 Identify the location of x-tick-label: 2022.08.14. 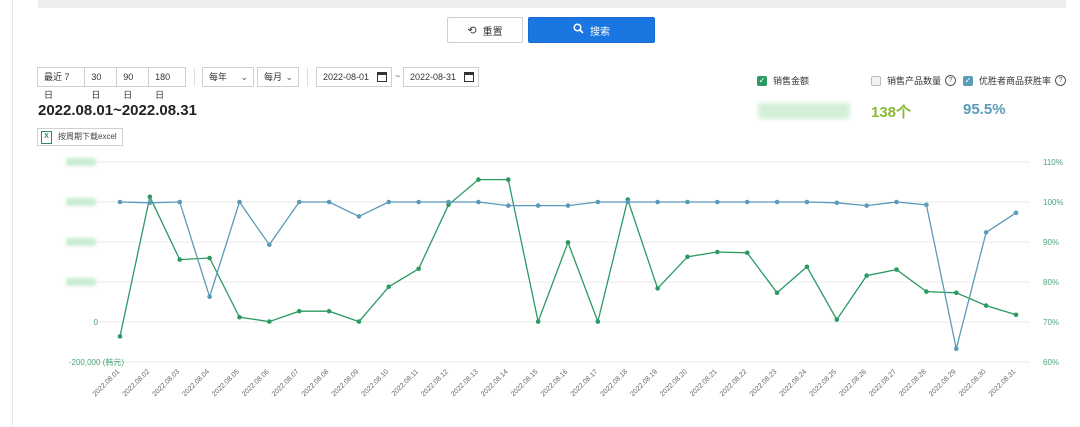
(495, 383).